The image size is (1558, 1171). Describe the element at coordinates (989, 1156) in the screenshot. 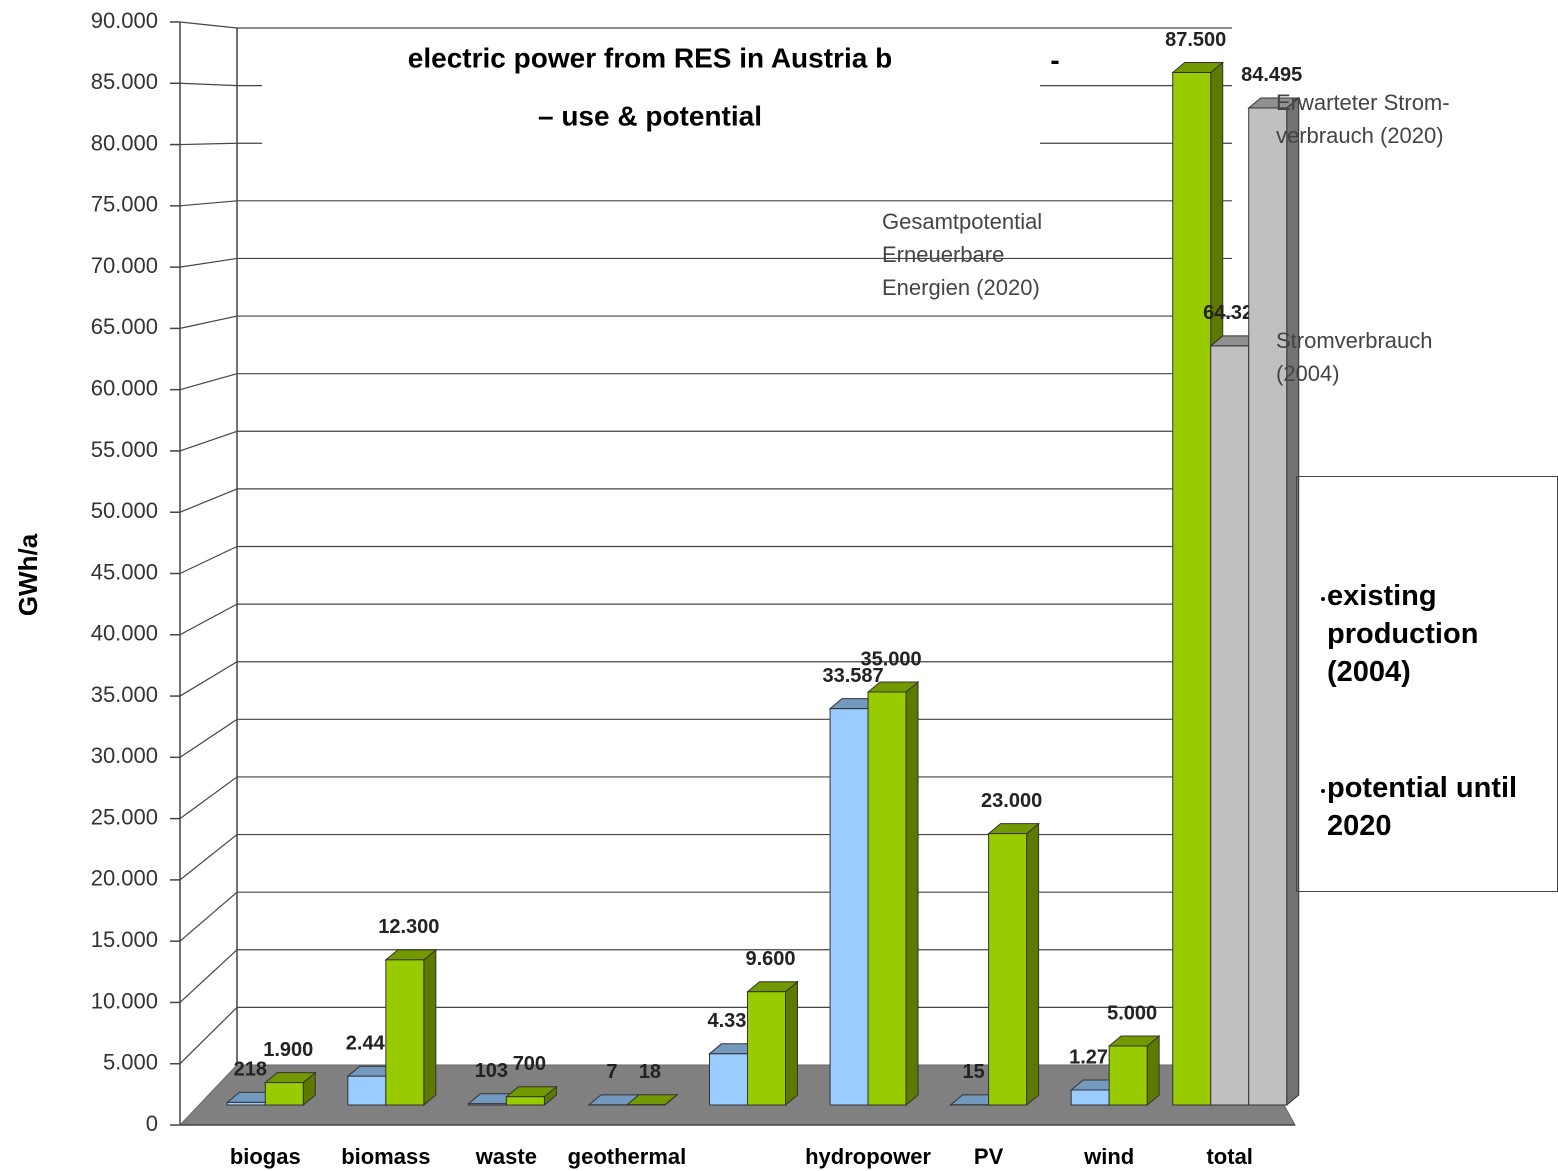

I see `x-tick-label: PV` at that location.